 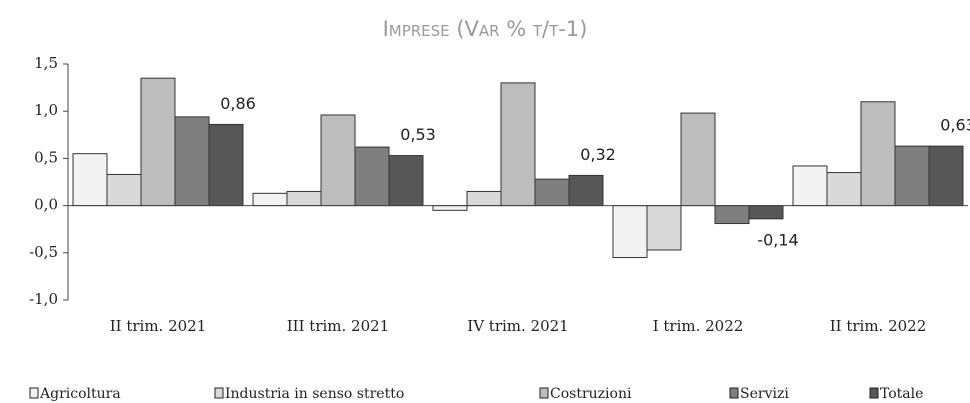 I want to click on y-tick-label: 0,5, so click(x=46, y=157).